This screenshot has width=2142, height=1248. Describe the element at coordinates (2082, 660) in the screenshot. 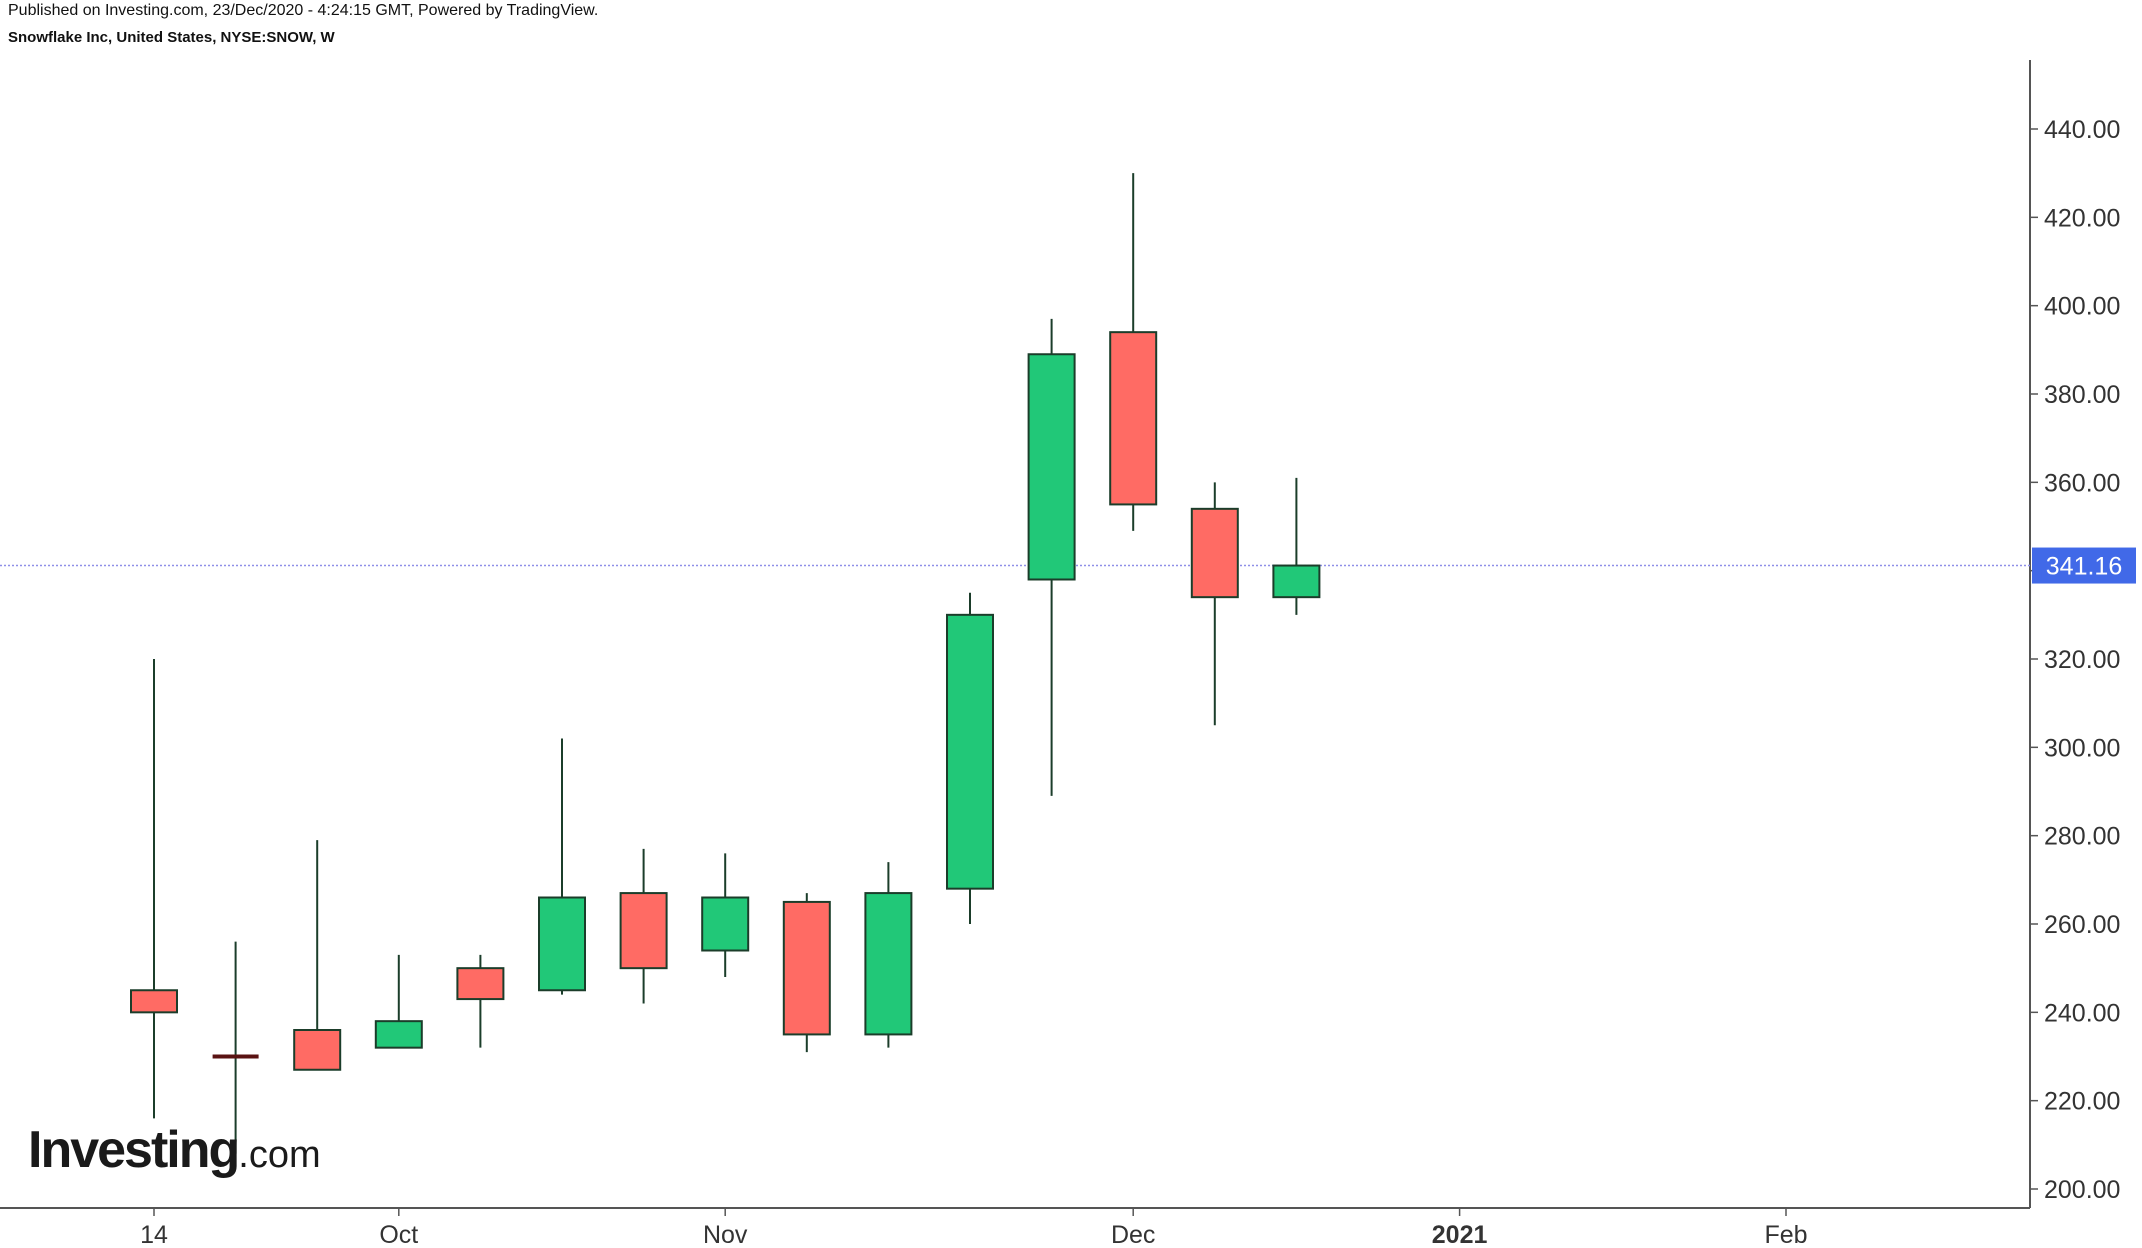

I see `y-tick-label: 320.00` at that location.